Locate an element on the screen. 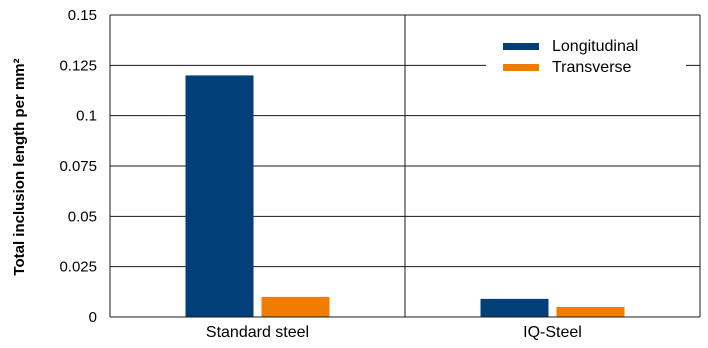  legend-label: Transverse is located at coordinates (592, 67).